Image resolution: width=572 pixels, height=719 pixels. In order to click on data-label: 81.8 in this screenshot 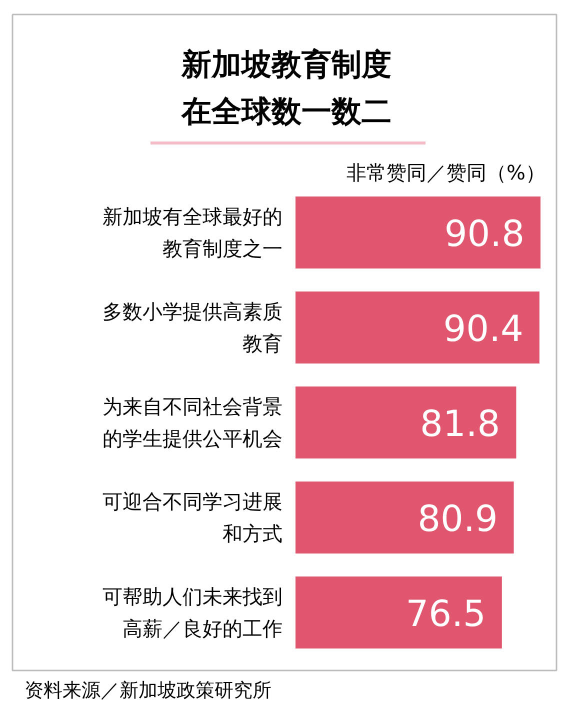, I will do `click(460, 424)`.